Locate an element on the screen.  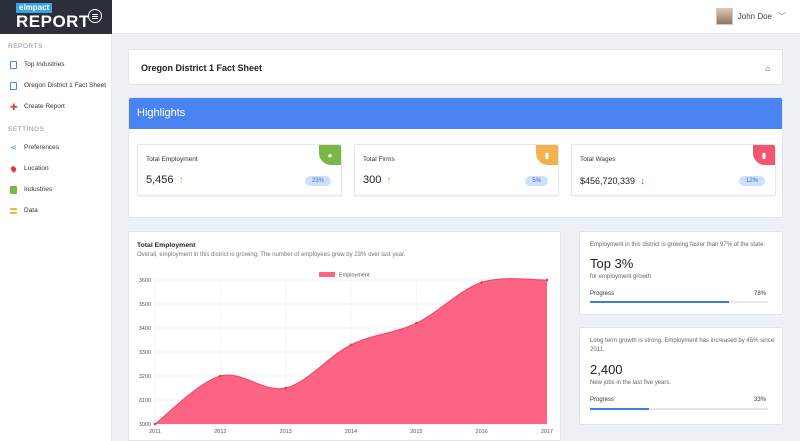
sidebar-item-label: Preferences is located at coordinates (42, 147).